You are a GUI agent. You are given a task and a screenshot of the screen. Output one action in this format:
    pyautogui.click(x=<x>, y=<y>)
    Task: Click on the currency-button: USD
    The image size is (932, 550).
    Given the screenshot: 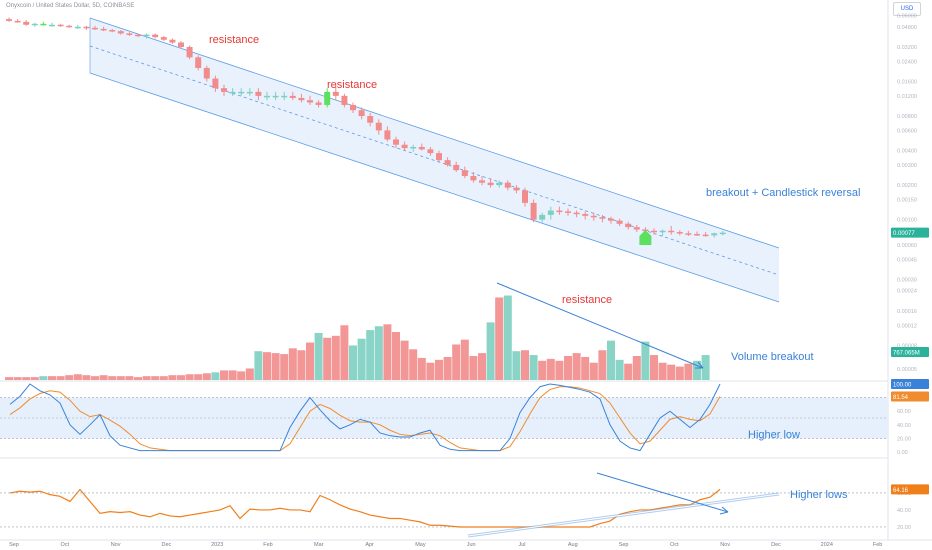 What is the action you would take?
    pyautogui.click(x=907, y=9)
    